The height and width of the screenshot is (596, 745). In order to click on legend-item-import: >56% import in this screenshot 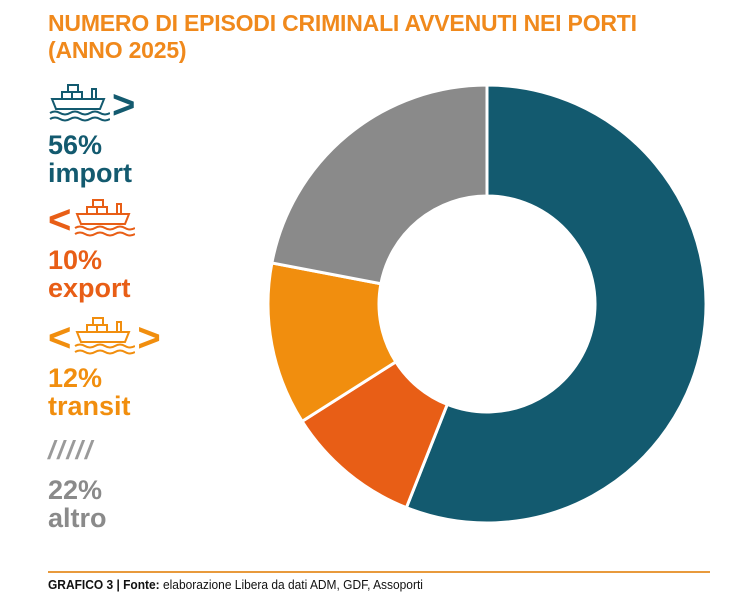, I will do `click(92, 135)`.